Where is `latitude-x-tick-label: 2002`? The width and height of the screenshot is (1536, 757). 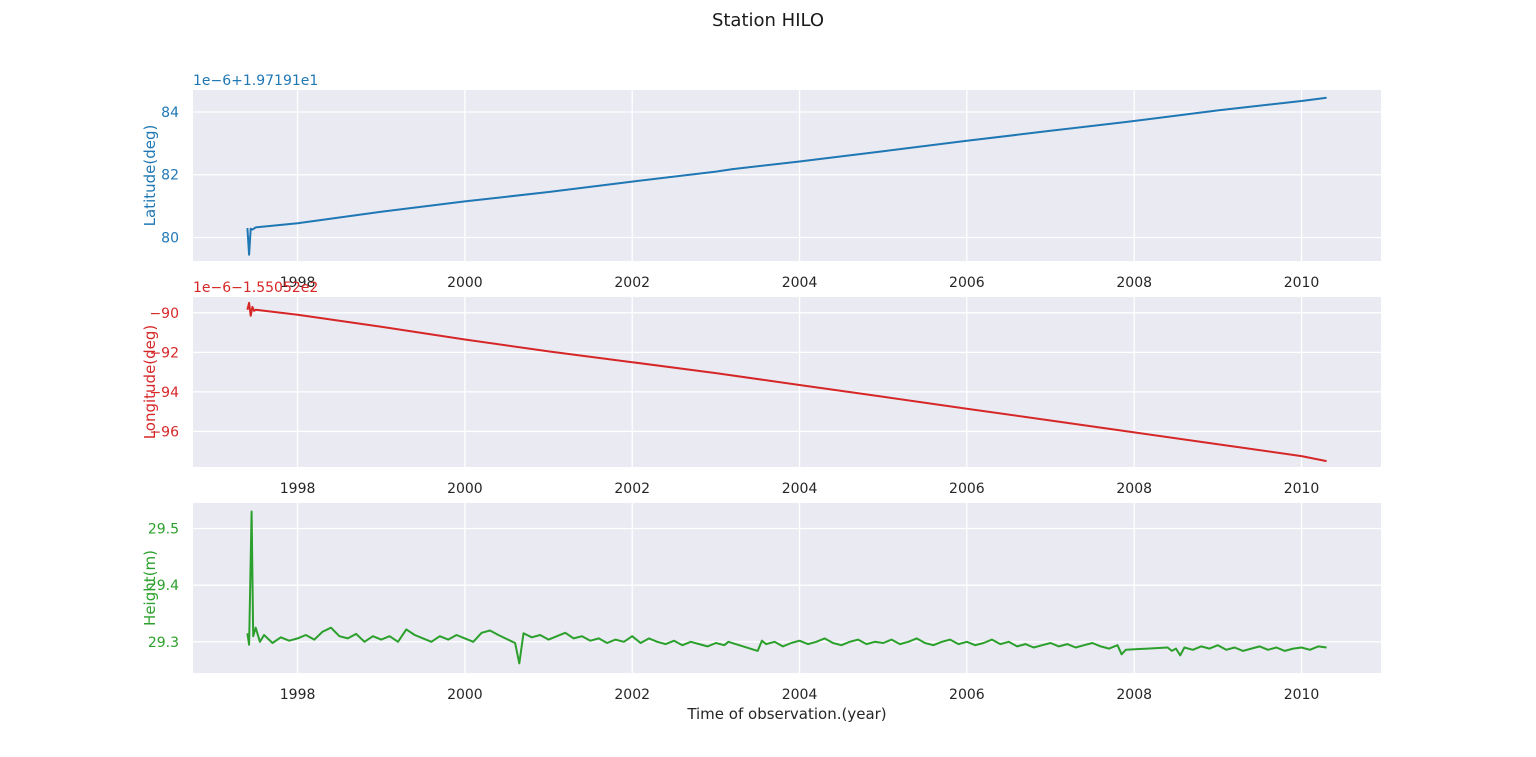
latitude-x-tick-label: 2002 is located at coordinates (632, 283).